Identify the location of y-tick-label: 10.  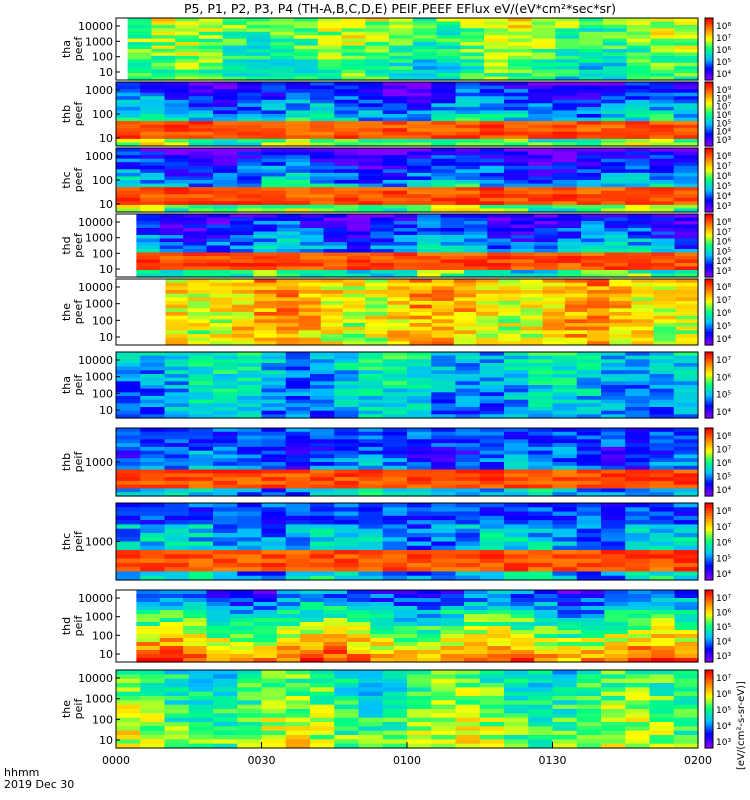
(106, 410).